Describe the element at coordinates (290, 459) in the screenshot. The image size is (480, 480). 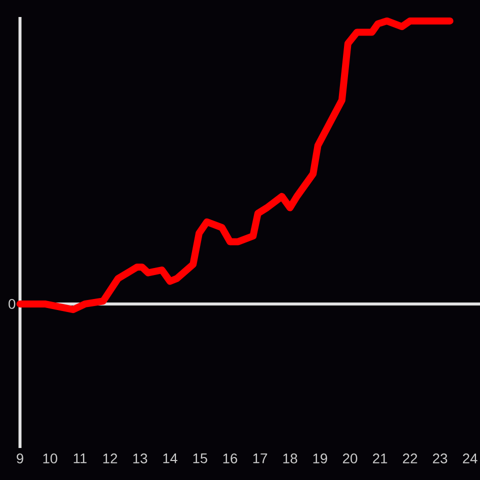
I see `x-tick-label: 18` at that location.